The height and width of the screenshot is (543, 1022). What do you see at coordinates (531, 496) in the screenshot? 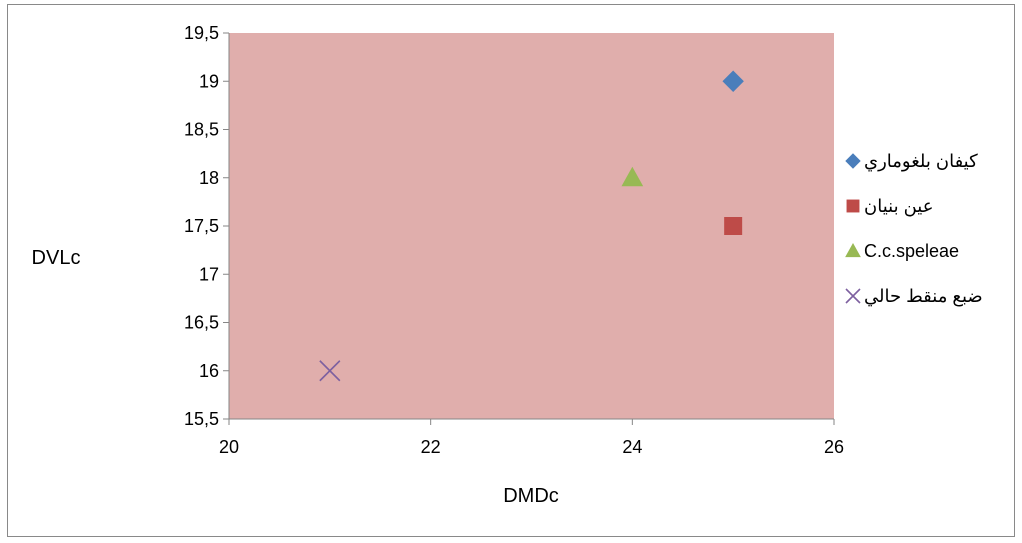
I see `x-axis-title: DMDc` at bounding box center [531, 496].